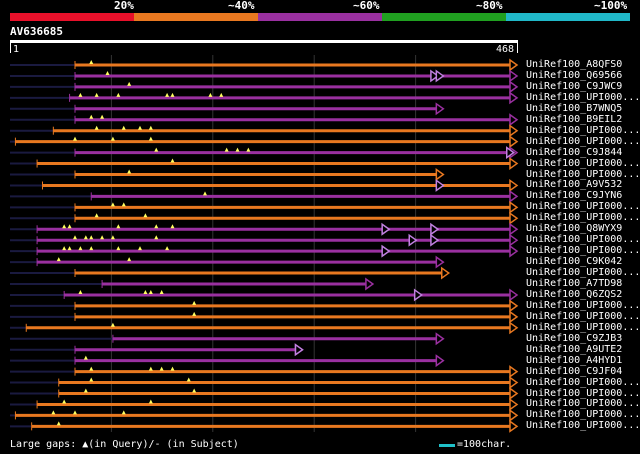 The width and height of the screenshot is (640, 454). What do you see at coordinates (16, 49) in the screenshot?
I see `ruler-start-label: 1` at bounding box center [16, 49].